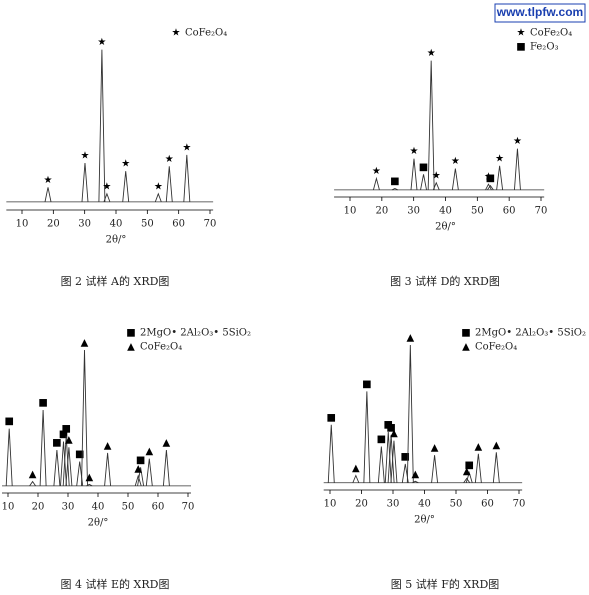 The height and width of the screenshot is (595, 589). What do you see at coordinates (445, 584) in the screenshot?
I see `caption: 图 5 试样 F的 XRD图` at bounding box center [445, 584].